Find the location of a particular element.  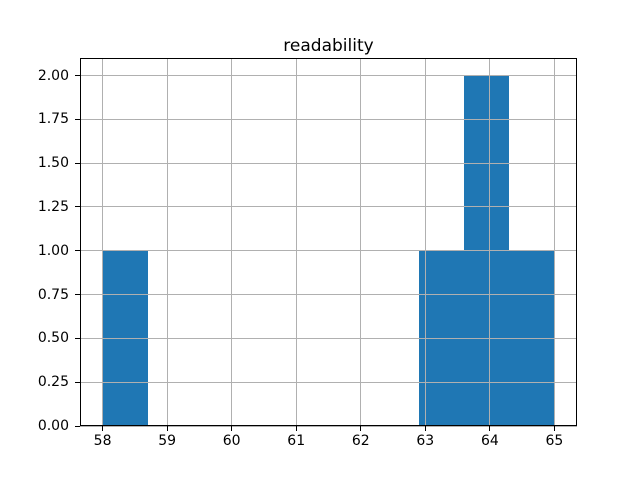

x-tick-label: 65 is located at coordinates (554, 441).